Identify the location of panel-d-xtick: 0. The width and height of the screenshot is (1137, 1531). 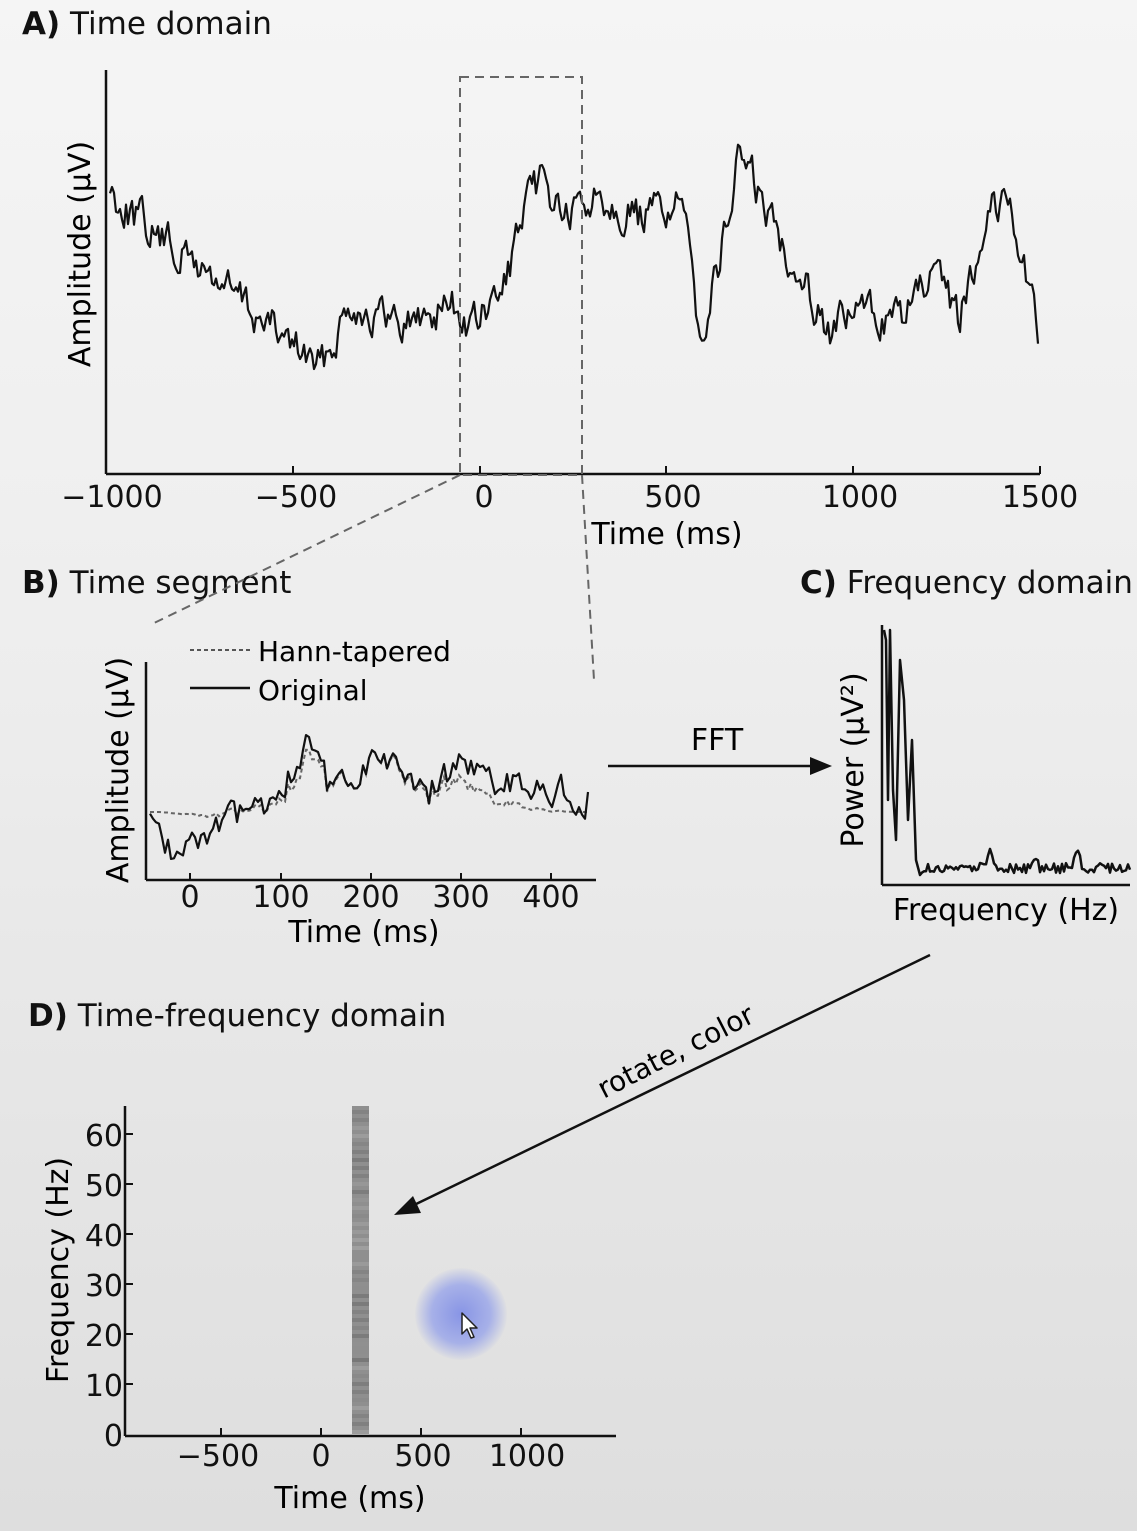
(320, 1456).